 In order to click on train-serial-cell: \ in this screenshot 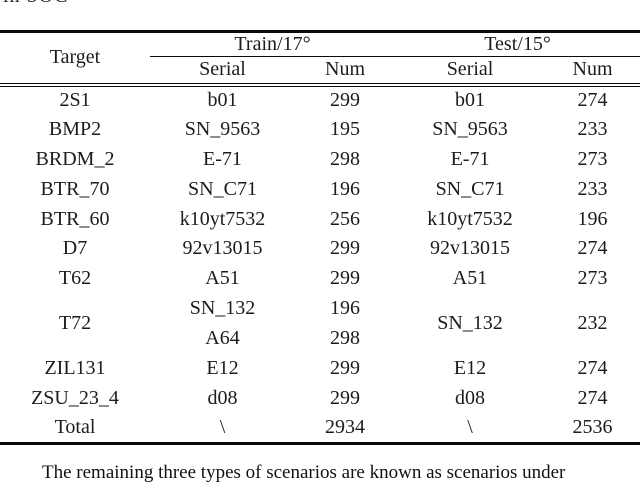, I will do `click(222, 426)`.